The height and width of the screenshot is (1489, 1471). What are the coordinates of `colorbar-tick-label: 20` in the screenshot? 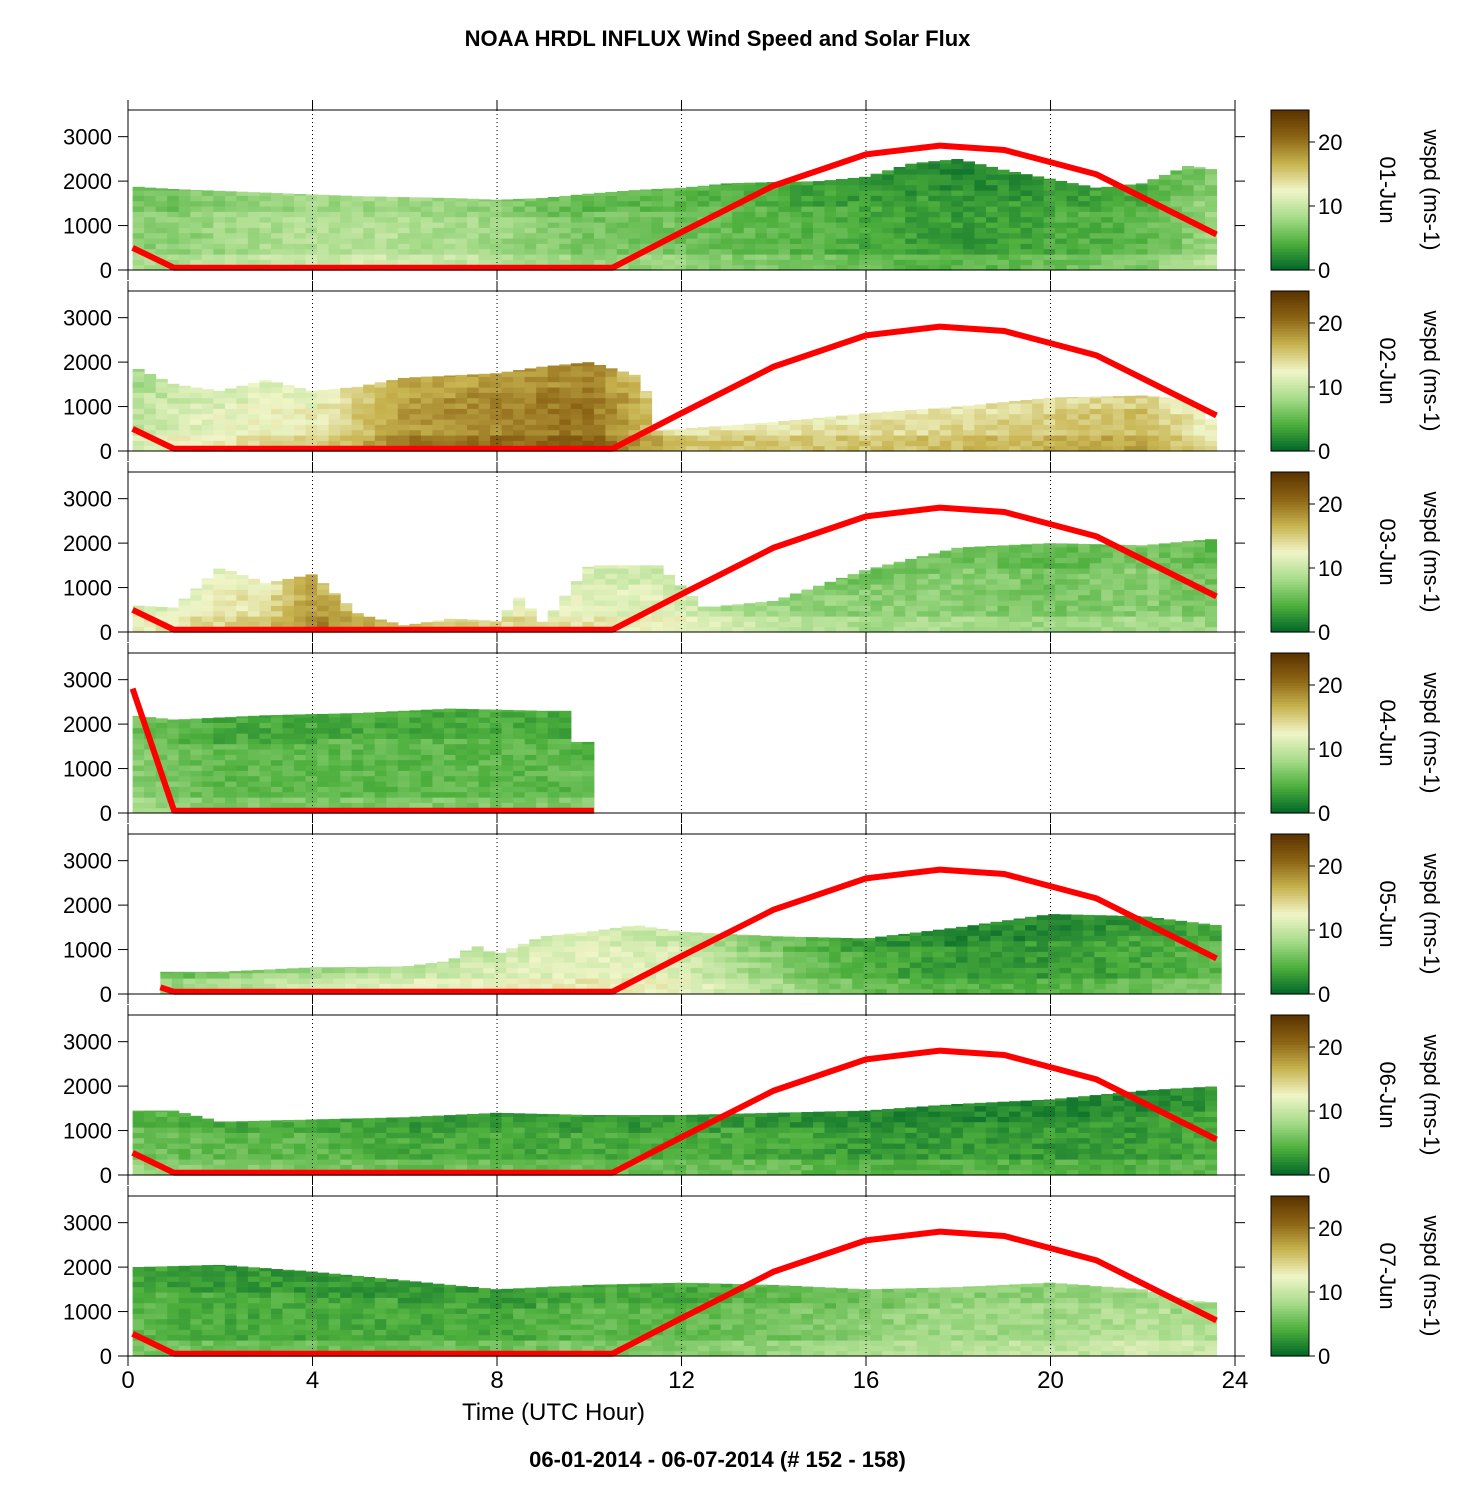 It's located at (1330, 142).